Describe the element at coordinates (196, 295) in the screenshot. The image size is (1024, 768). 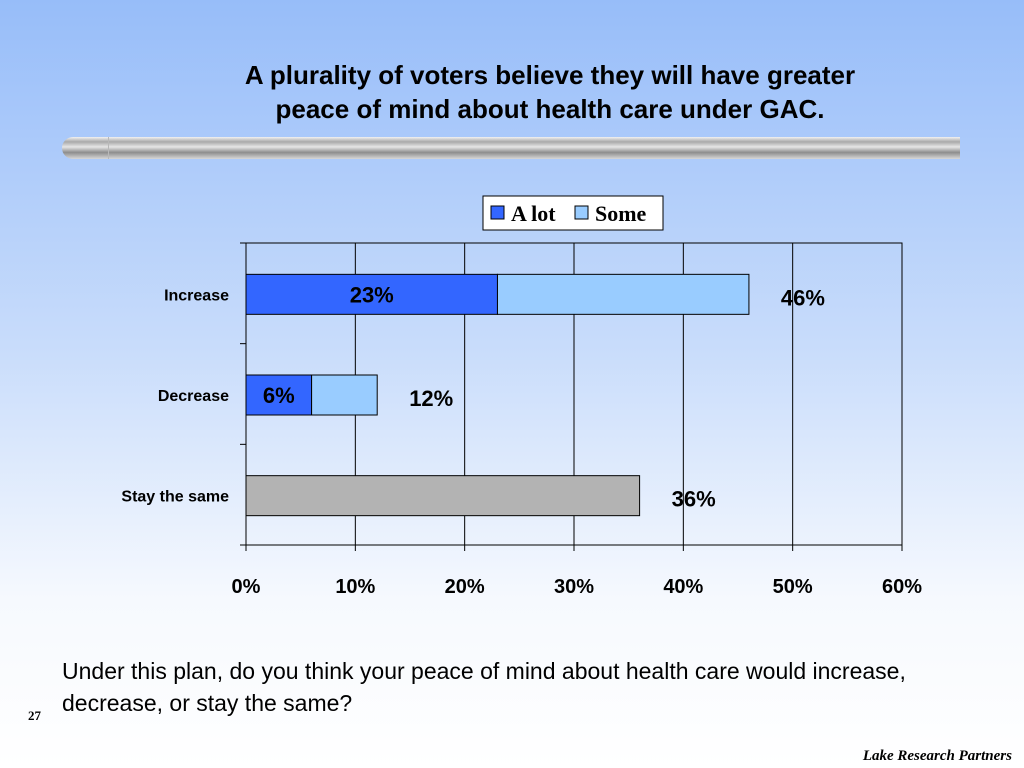
I see `category-label: Increase` at that location.